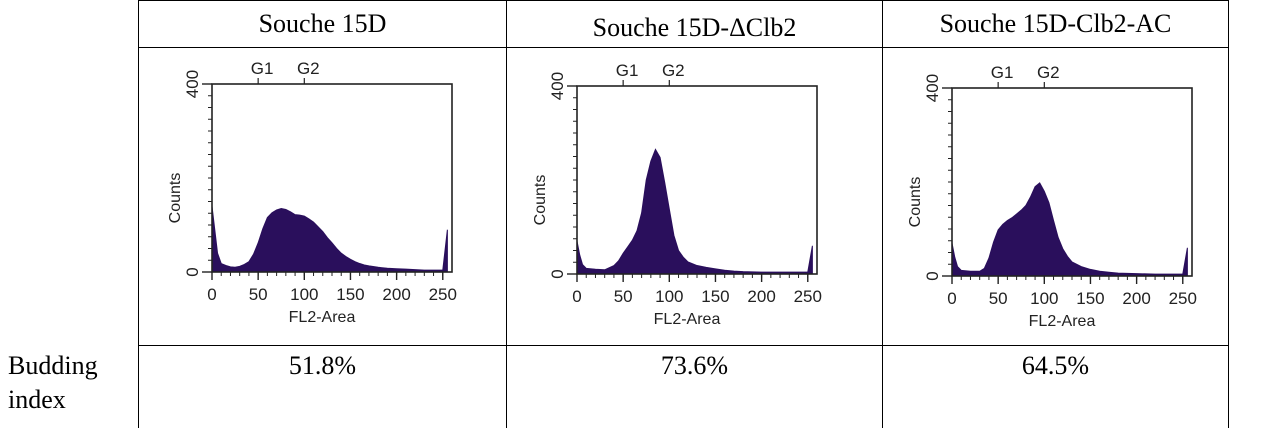 This screenshot has width=1266, height=428. I want to click on column-header-2: Souche 15D-ΔClb2, so click(694, 27).